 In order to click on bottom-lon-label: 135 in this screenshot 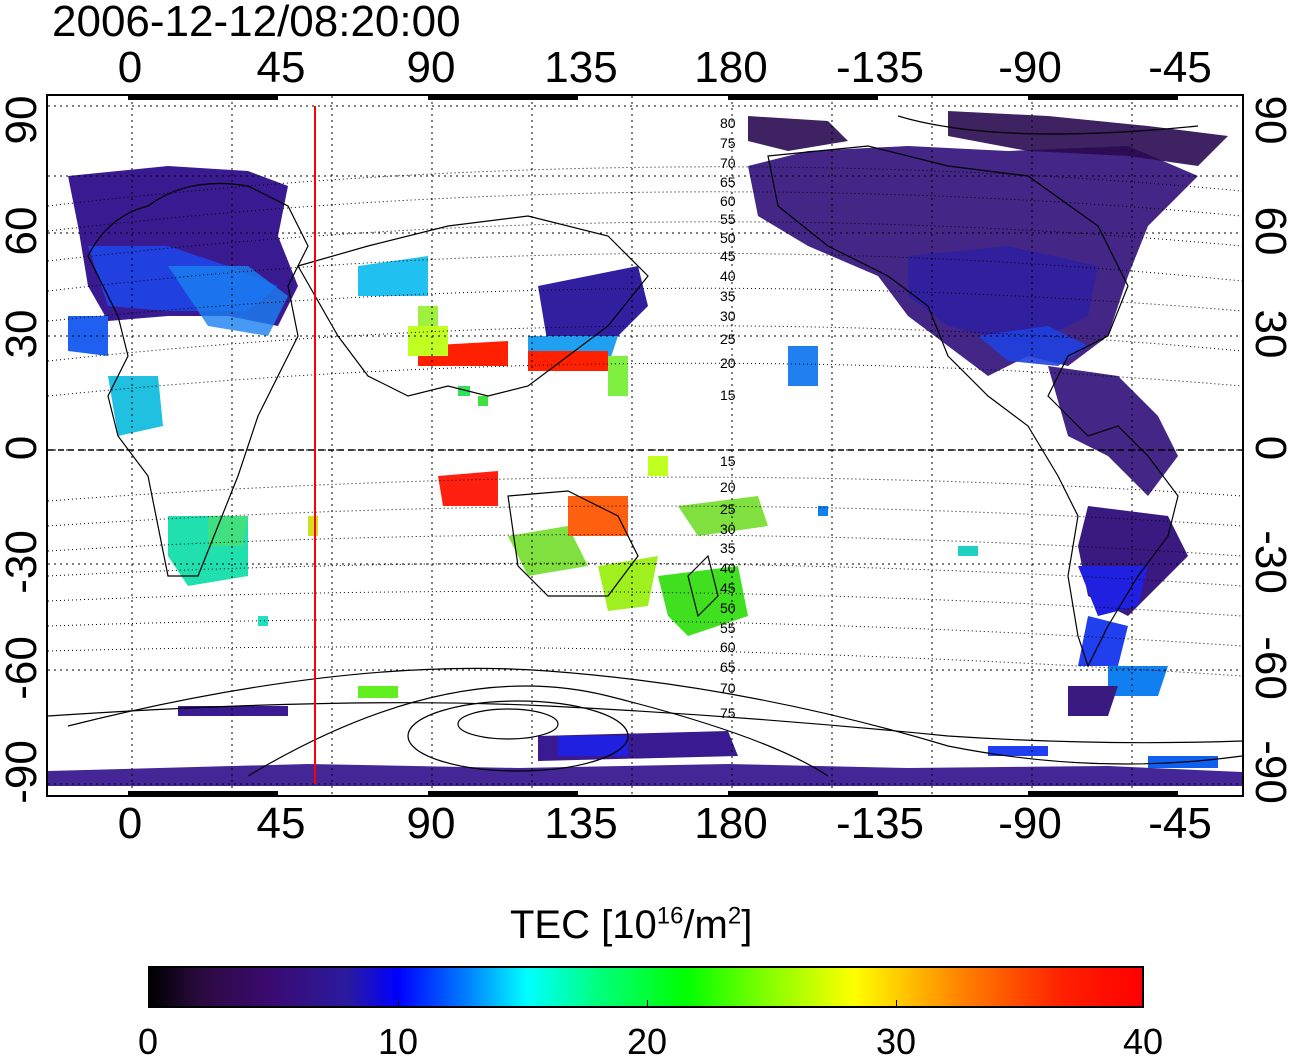, I will do `click(581, 823)`.